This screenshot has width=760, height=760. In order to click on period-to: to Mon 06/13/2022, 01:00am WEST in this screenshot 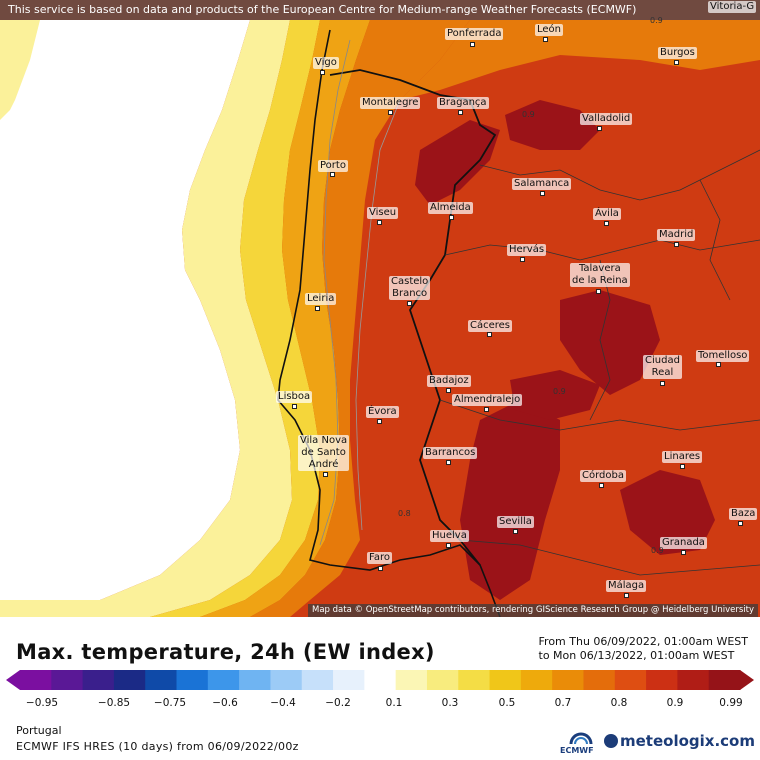, I will do `click(636, 655)`.